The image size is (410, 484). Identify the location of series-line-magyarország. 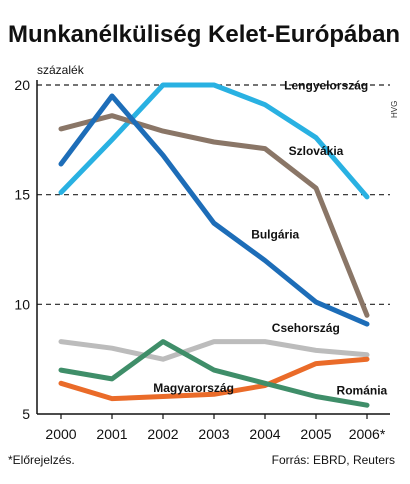
(214, 379).